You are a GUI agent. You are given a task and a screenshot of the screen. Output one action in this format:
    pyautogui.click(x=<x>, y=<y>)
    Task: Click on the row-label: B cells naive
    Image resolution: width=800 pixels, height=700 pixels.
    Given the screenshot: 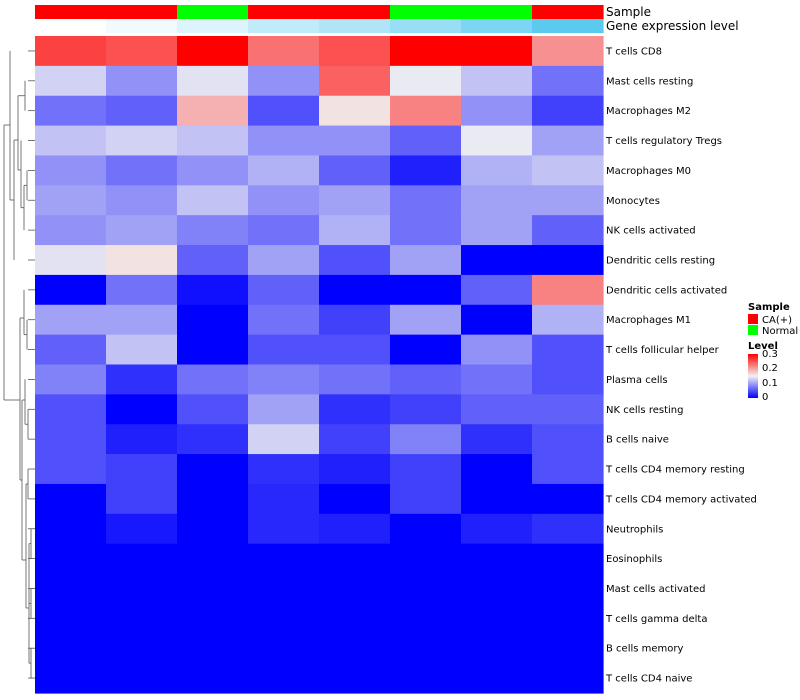 What is the action you would take?
    pyautogui.click(x=637, y=440)
    